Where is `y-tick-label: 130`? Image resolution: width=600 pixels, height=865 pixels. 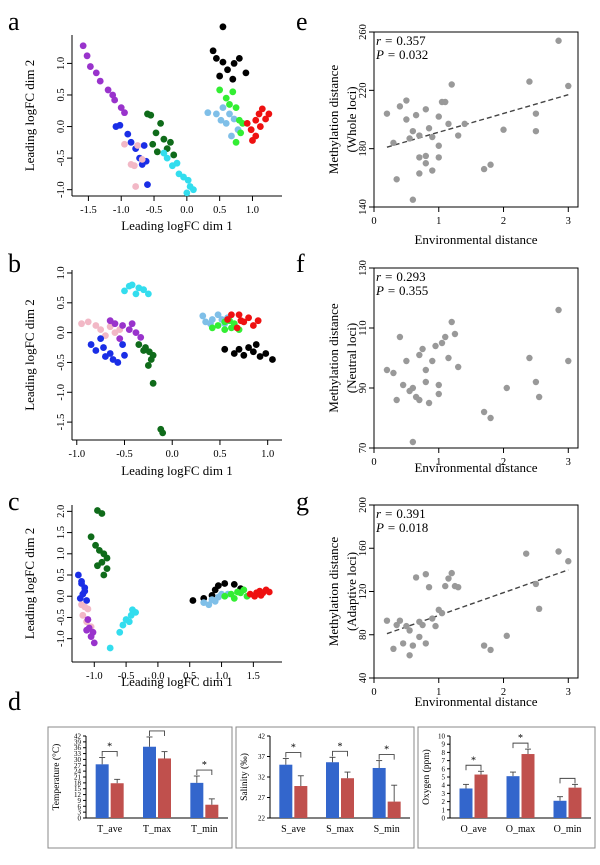
y-tick-label: 130 is located at coordinates (363, 268).